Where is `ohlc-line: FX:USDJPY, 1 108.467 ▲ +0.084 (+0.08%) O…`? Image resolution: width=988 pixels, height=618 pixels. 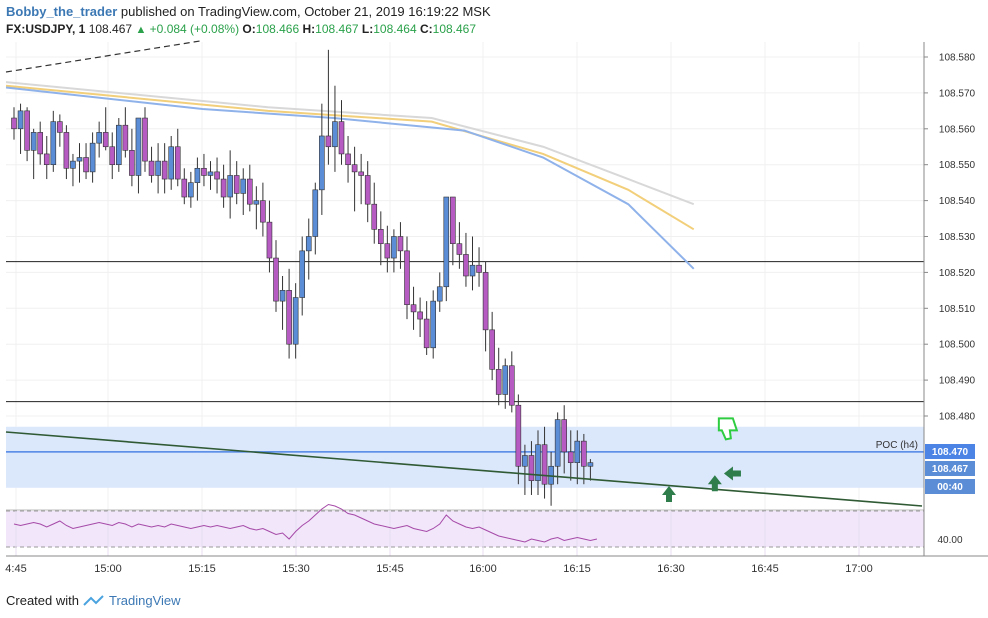 ohlc-line: FX:USDJPY, 1 108.467 ▲ +0.084 (+0.08%) O… is located at coordinates (241, 29).